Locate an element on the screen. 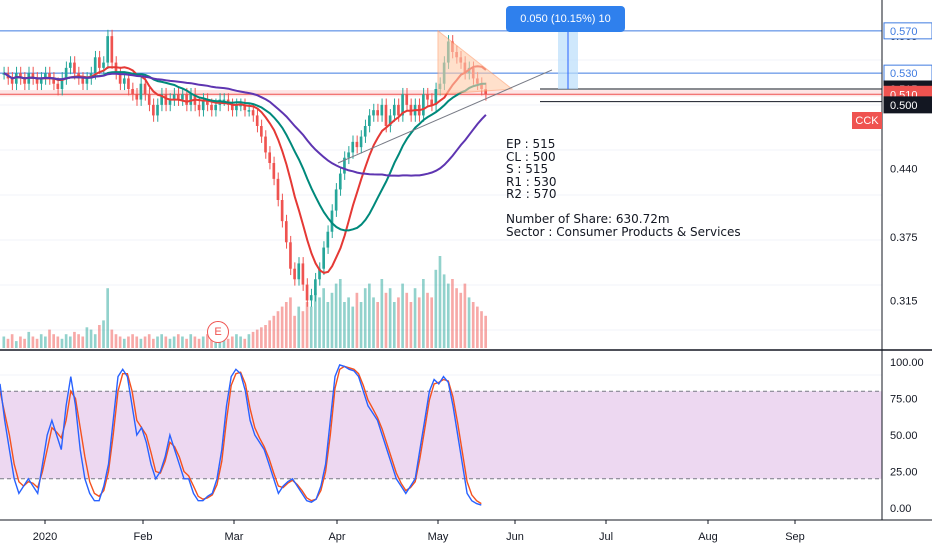 The width and height of the screenshot is (932, 550). price-tag is located at coordinates (907, 105).